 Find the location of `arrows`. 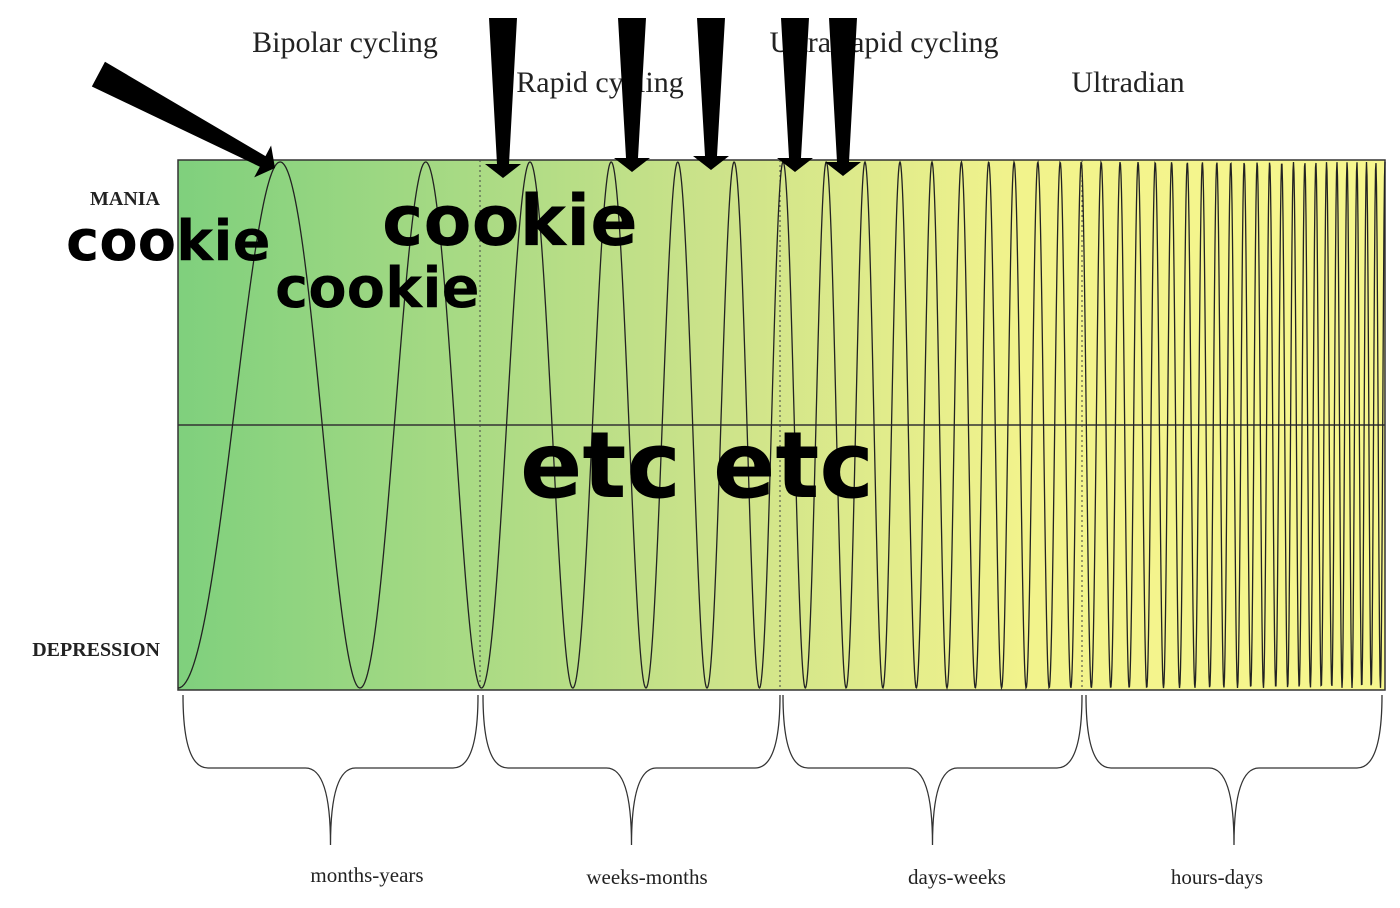

arrows is located at coordinates (476, 98).